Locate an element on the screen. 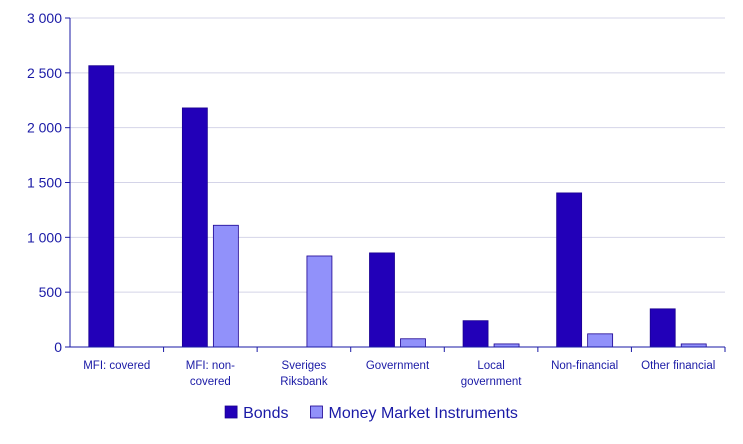 The image size is (743, 444). x-tick-label: Other financial is located at coordinates (678, 366).